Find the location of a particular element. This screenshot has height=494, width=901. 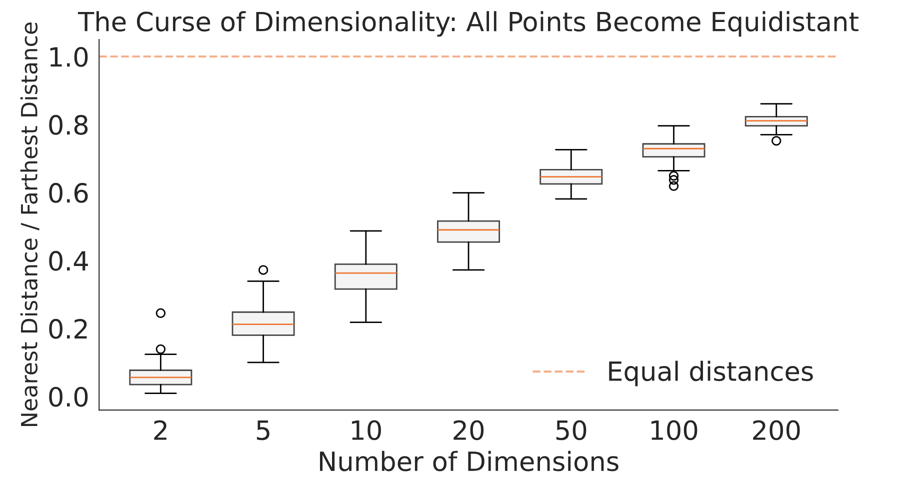

y-tick-label: 0.6 is located at coordinates (68, 192).